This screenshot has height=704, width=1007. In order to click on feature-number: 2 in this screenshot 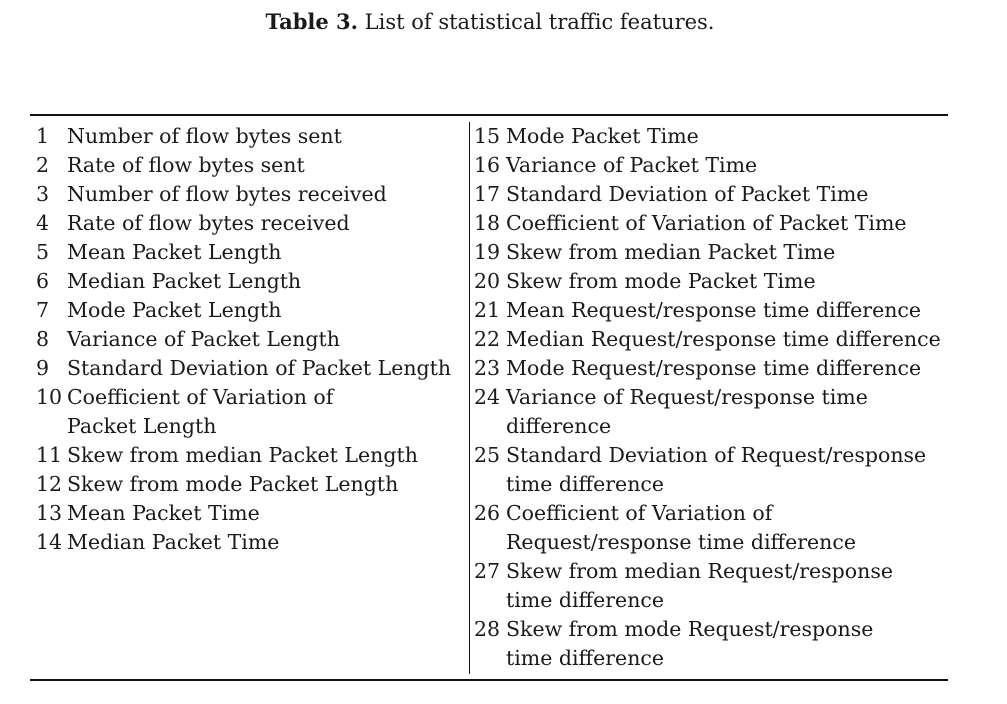, I will do `click(43, 165)`.